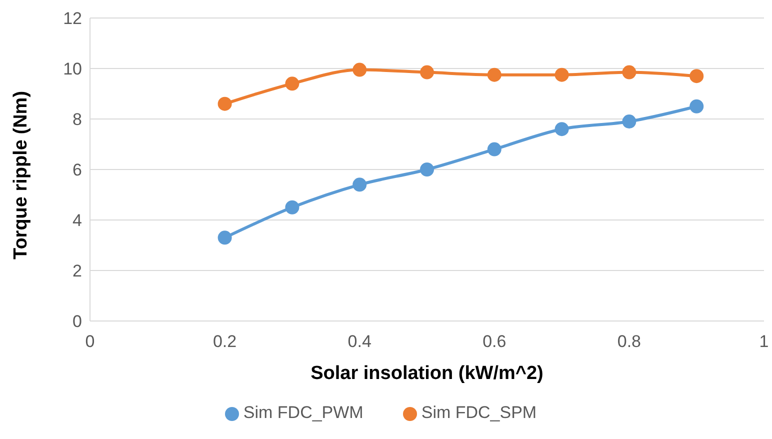 Image resolution: width=772 pixels, height=439 pixels. What do you see at coordinates (77, 271) in the screenshot?
I see `y-tick-label: 2` at bounding box center [77, 271].